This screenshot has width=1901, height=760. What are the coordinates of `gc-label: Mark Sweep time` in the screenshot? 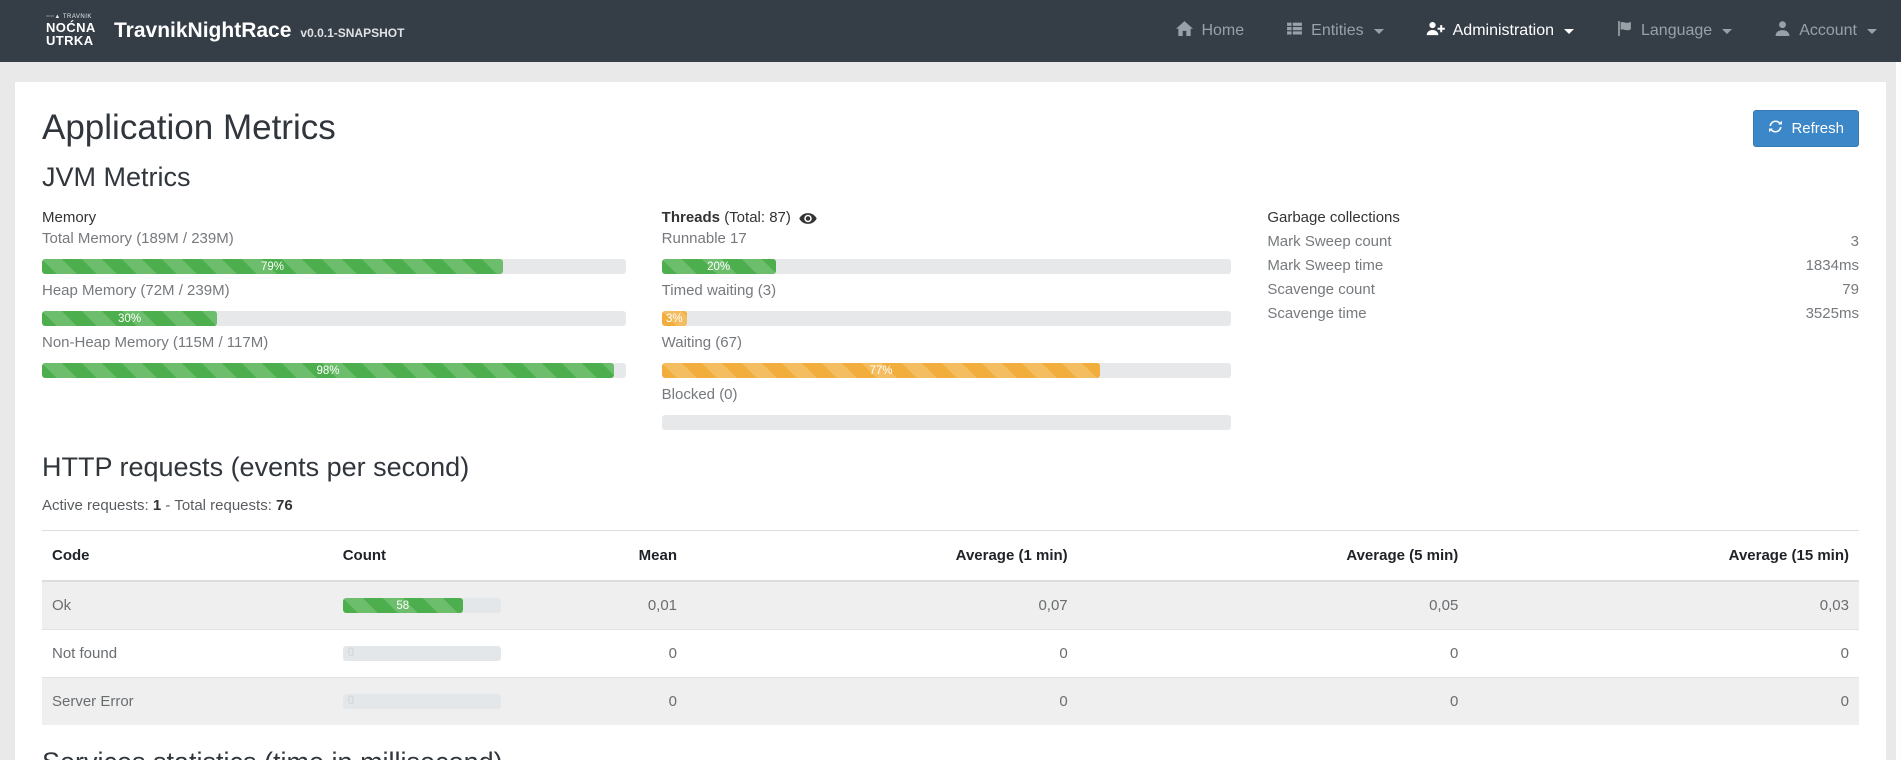 It's located at (1325, 265).